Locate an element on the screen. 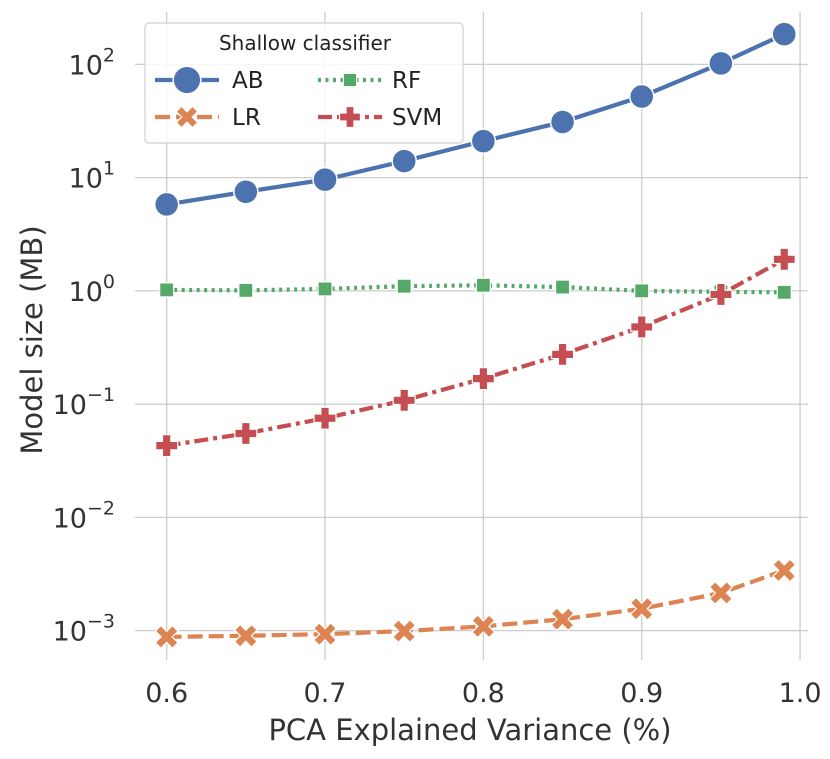 The image size is (830, 759). x-tick-label: 1.0 is located at coordinates (800, 693).